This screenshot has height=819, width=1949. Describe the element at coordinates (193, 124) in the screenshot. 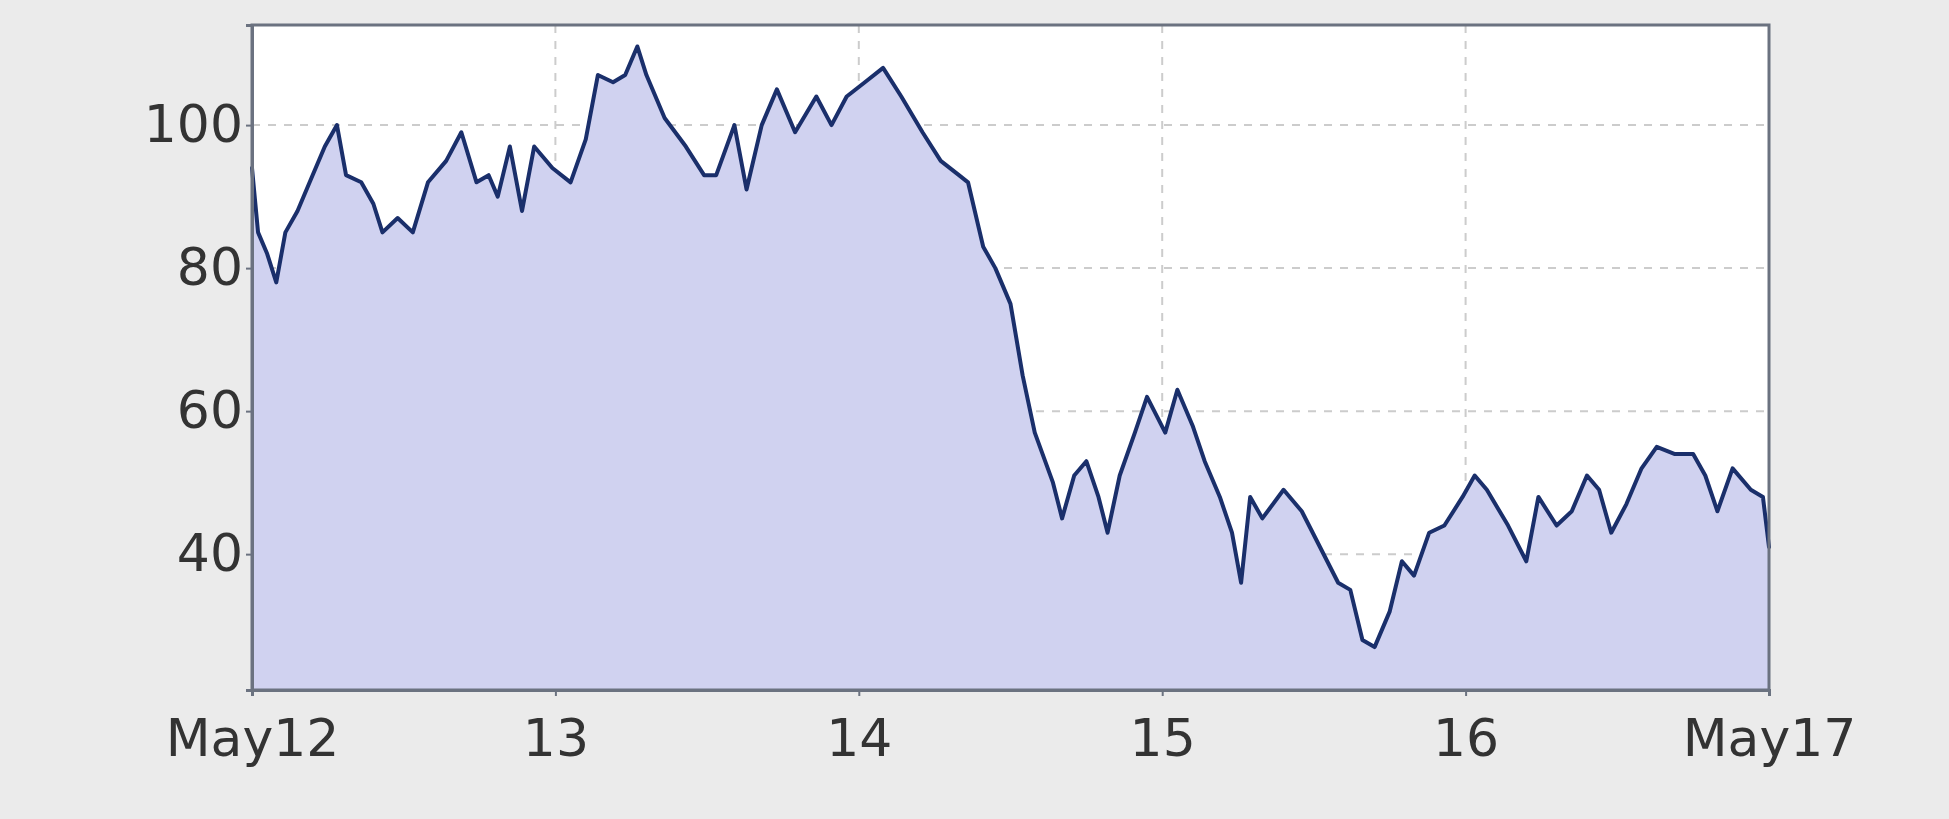

I see `y-tick-label: 100` at that location.